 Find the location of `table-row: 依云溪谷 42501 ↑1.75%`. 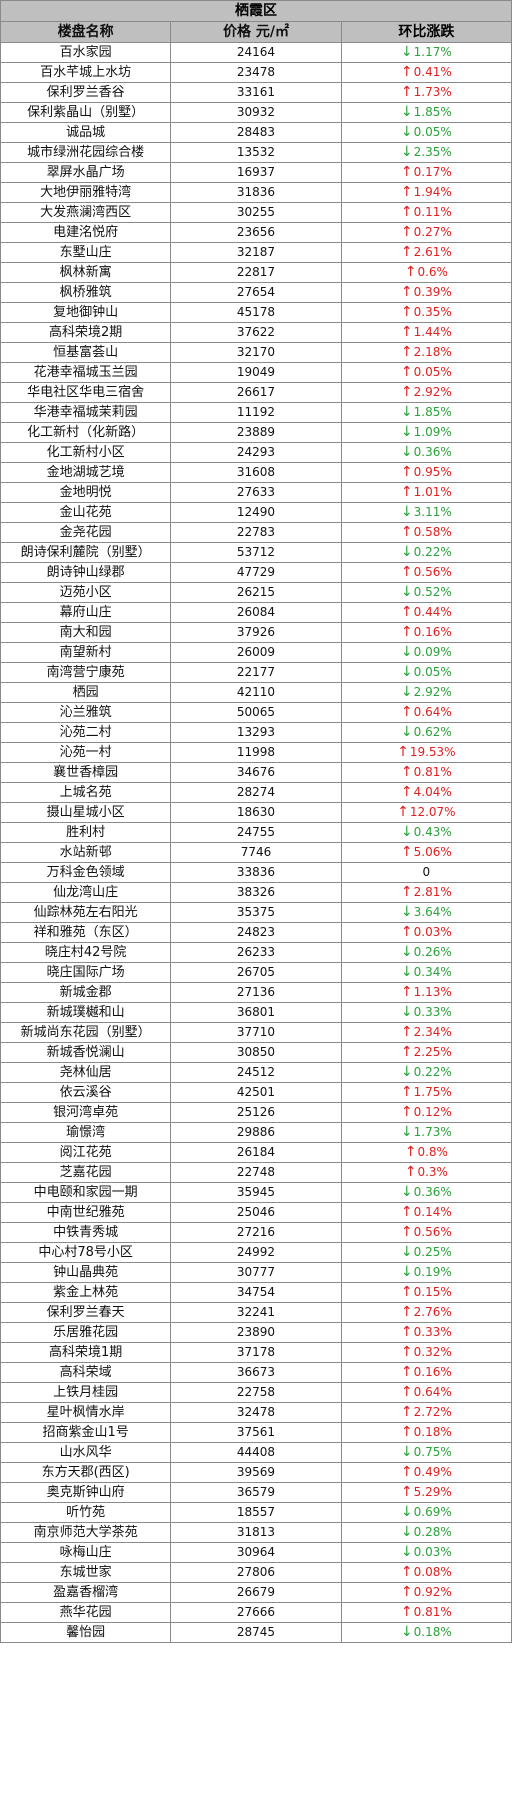

table-row: 依云溪谷 42501 ↑1.75% is located at coordinates (256, 1092).